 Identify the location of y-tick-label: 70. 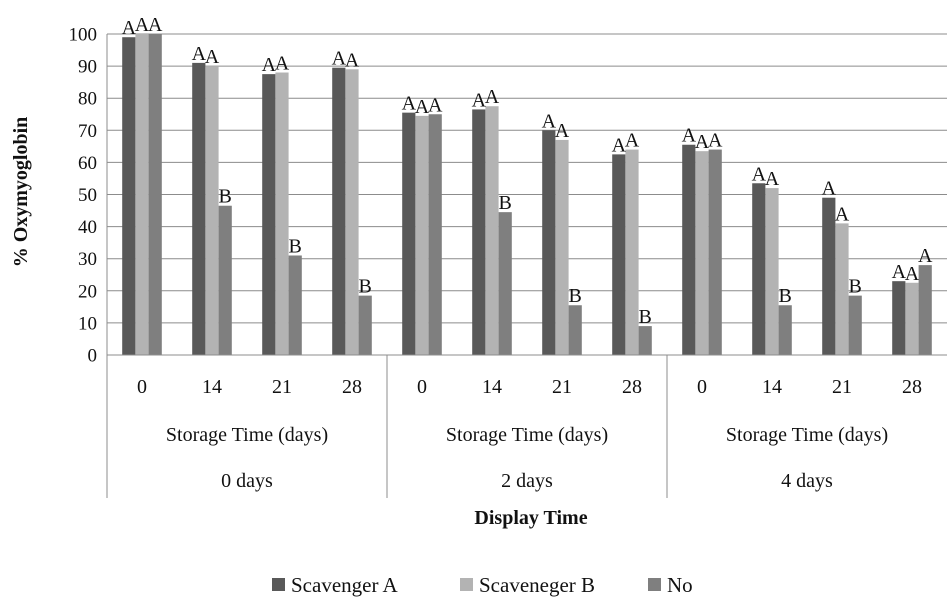
(87, 131).